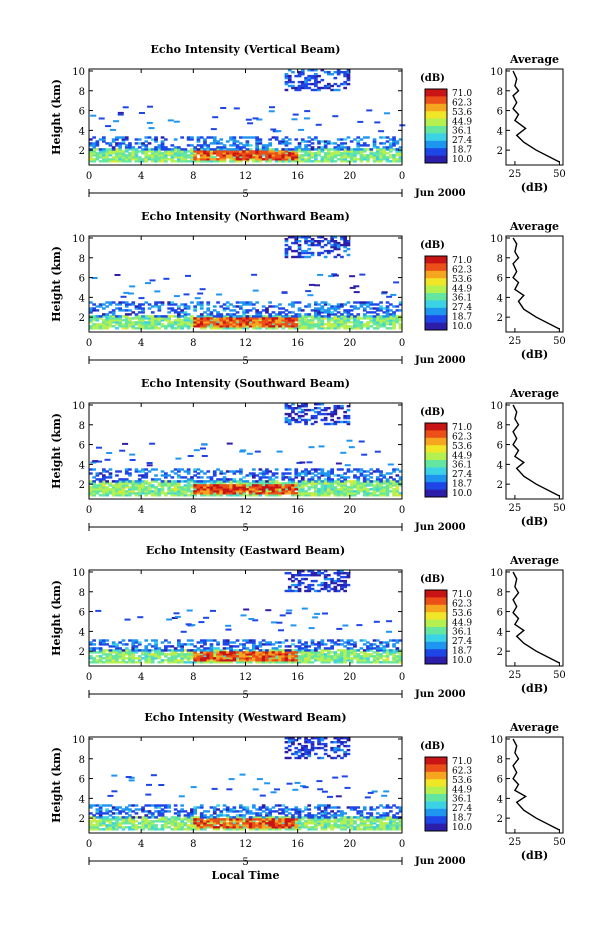  What do you see at coordinates (436, 293) in the screenshot?
I see `colorbar-frame` at bounding box center [436, 293].